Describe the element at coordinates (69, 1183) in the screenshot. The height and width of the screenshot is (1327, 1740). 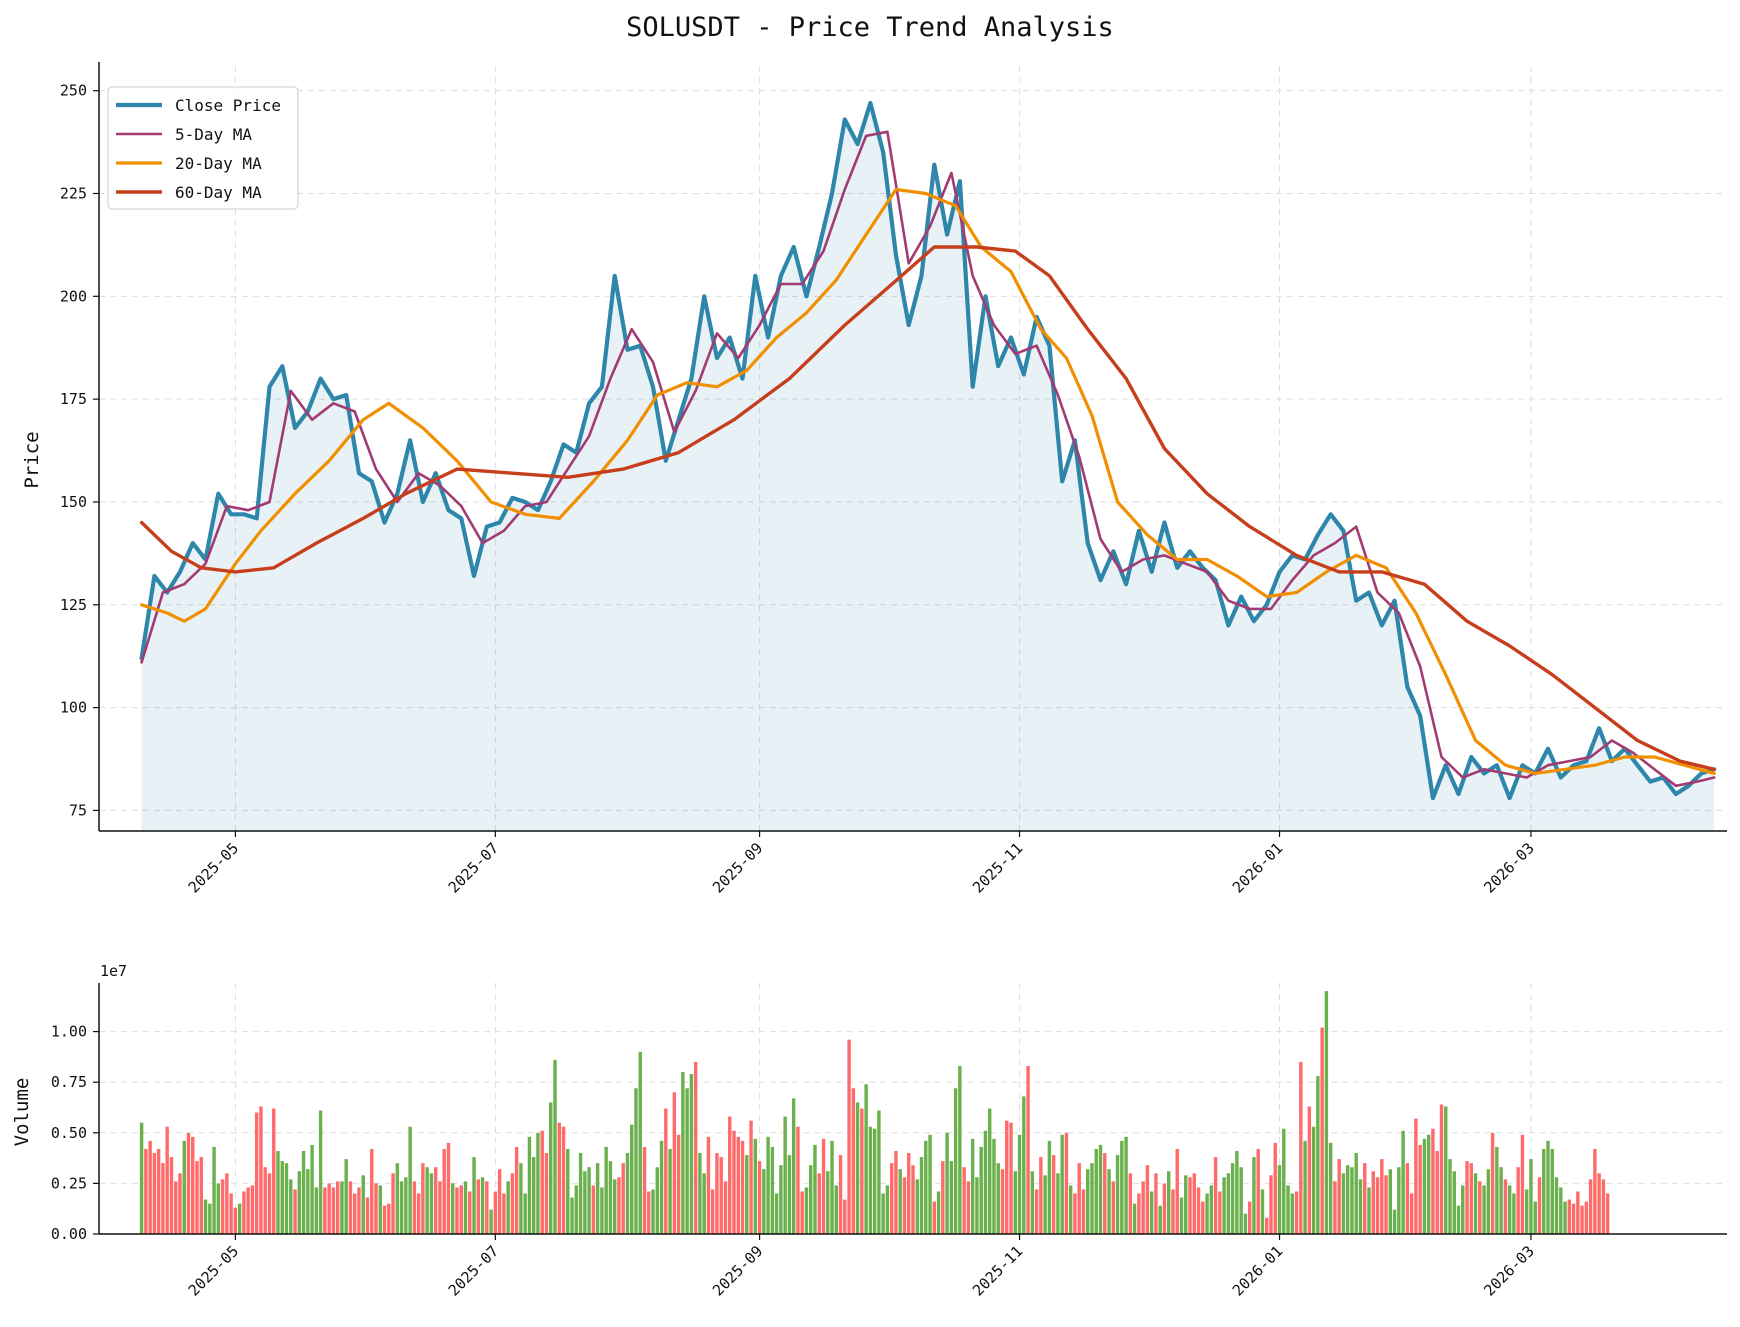
I see `volume-y-tick-label: 0.25` at that location.